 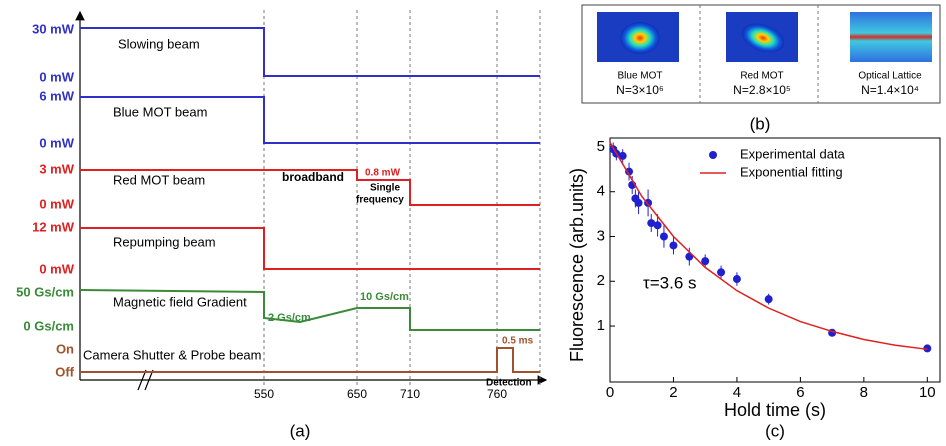 What do you see at coordinates (64, 371) in the screenshot?
I see `level-label: Off` at bounding box center [64, 371].